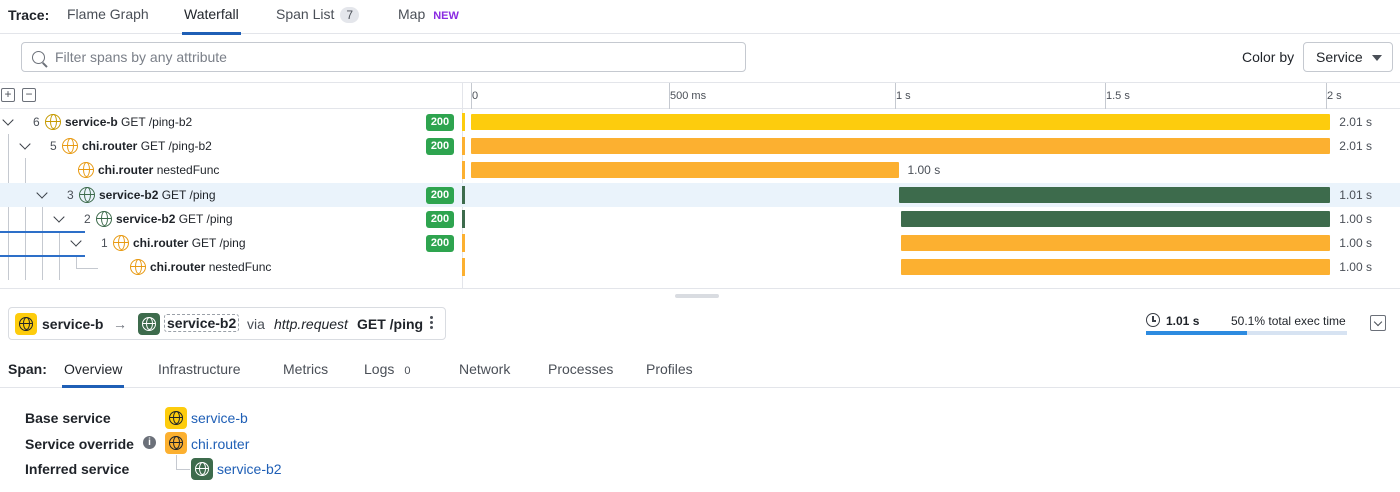 Image resolution: width=1400 pixels, height=492 pixels. Describe the element at coordinates (700, 243) in the screenshot. I see `span-row: 1 chi.router GET /ping 200 1.00 s` at that location.